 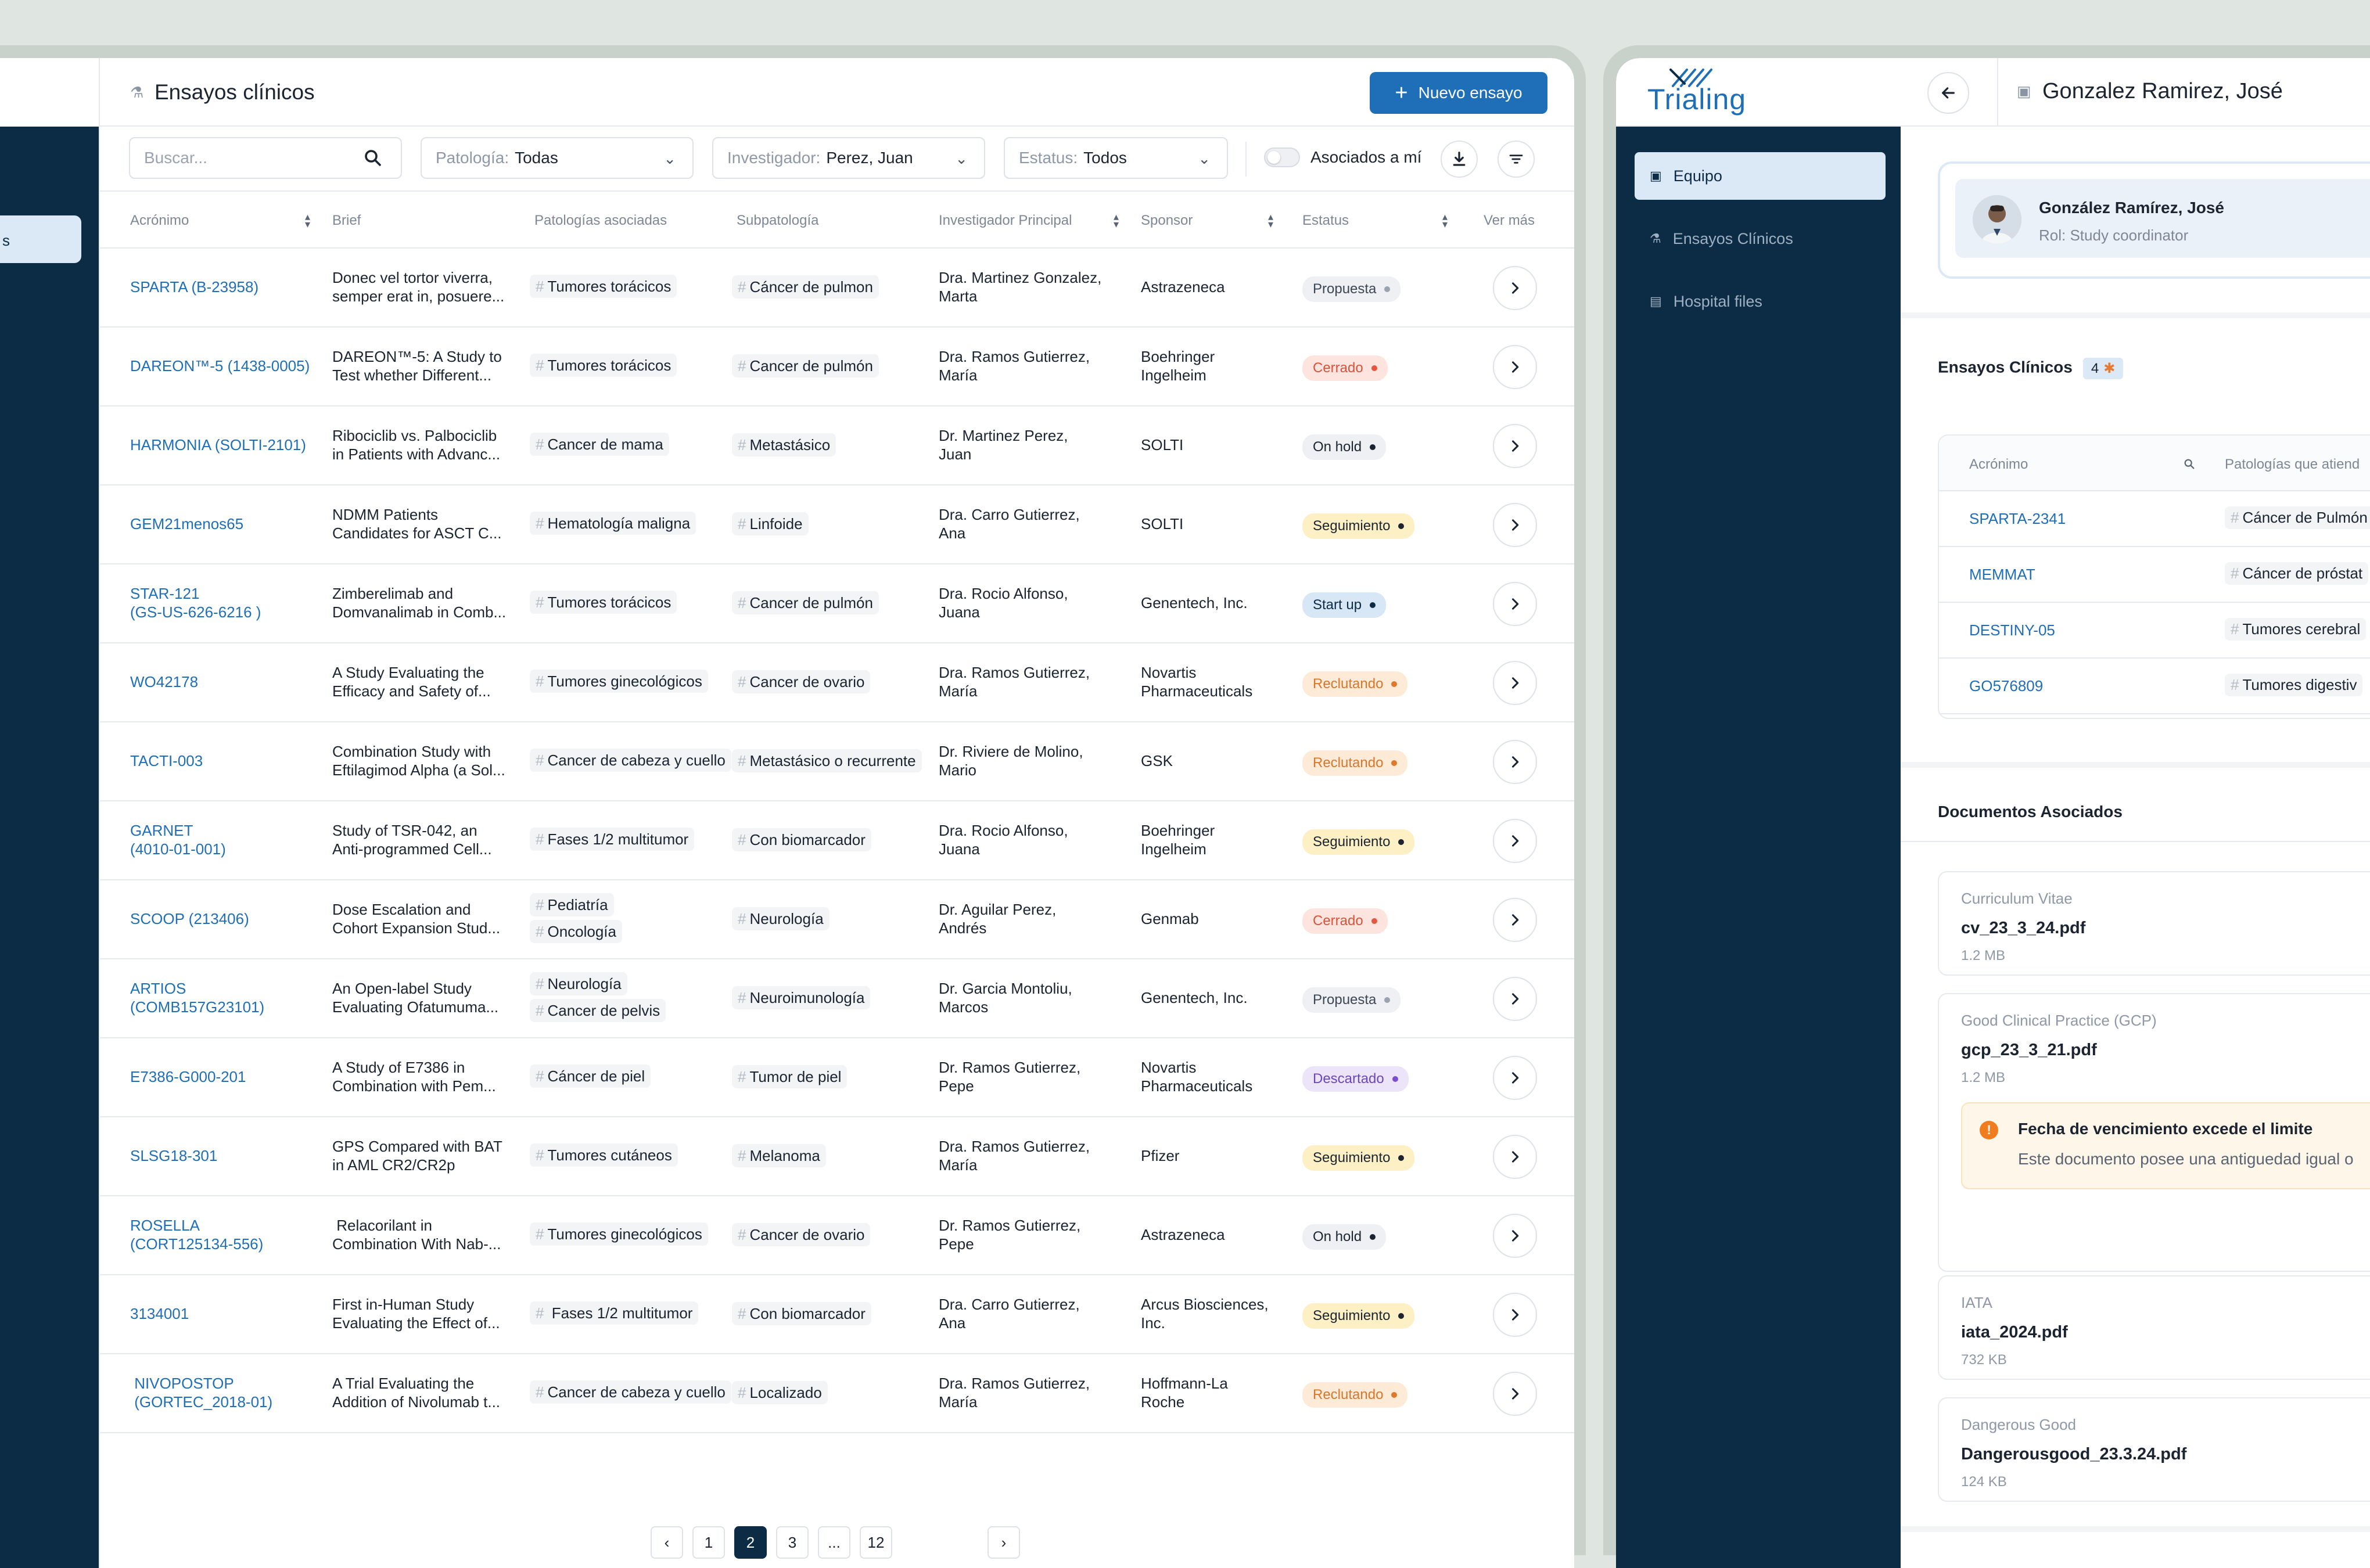 What do you see at coordinates (1174, 849) in the screenshot?
I see `sponsor-line: Ingelheim` at bounding box center [1174, 849].